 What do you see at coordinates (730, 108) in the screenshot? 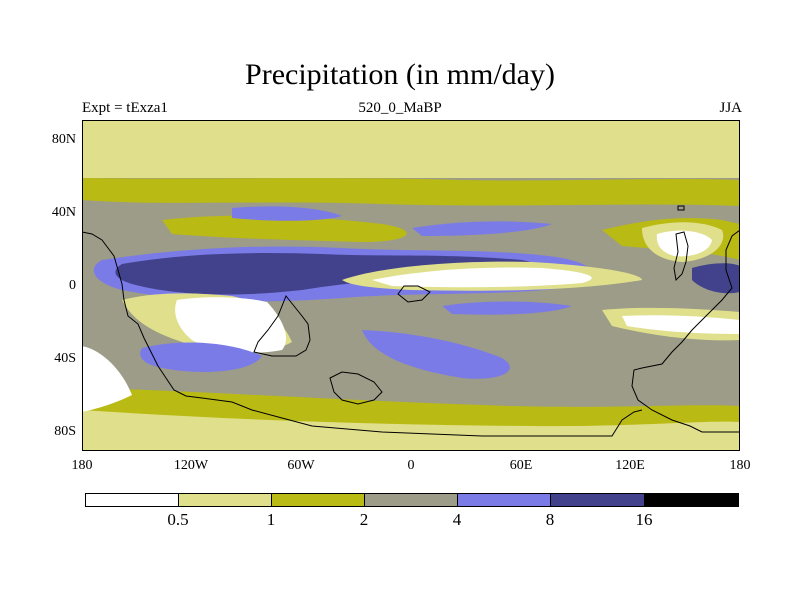
I see `season-label: JJA` at bounding box center [730, 108].